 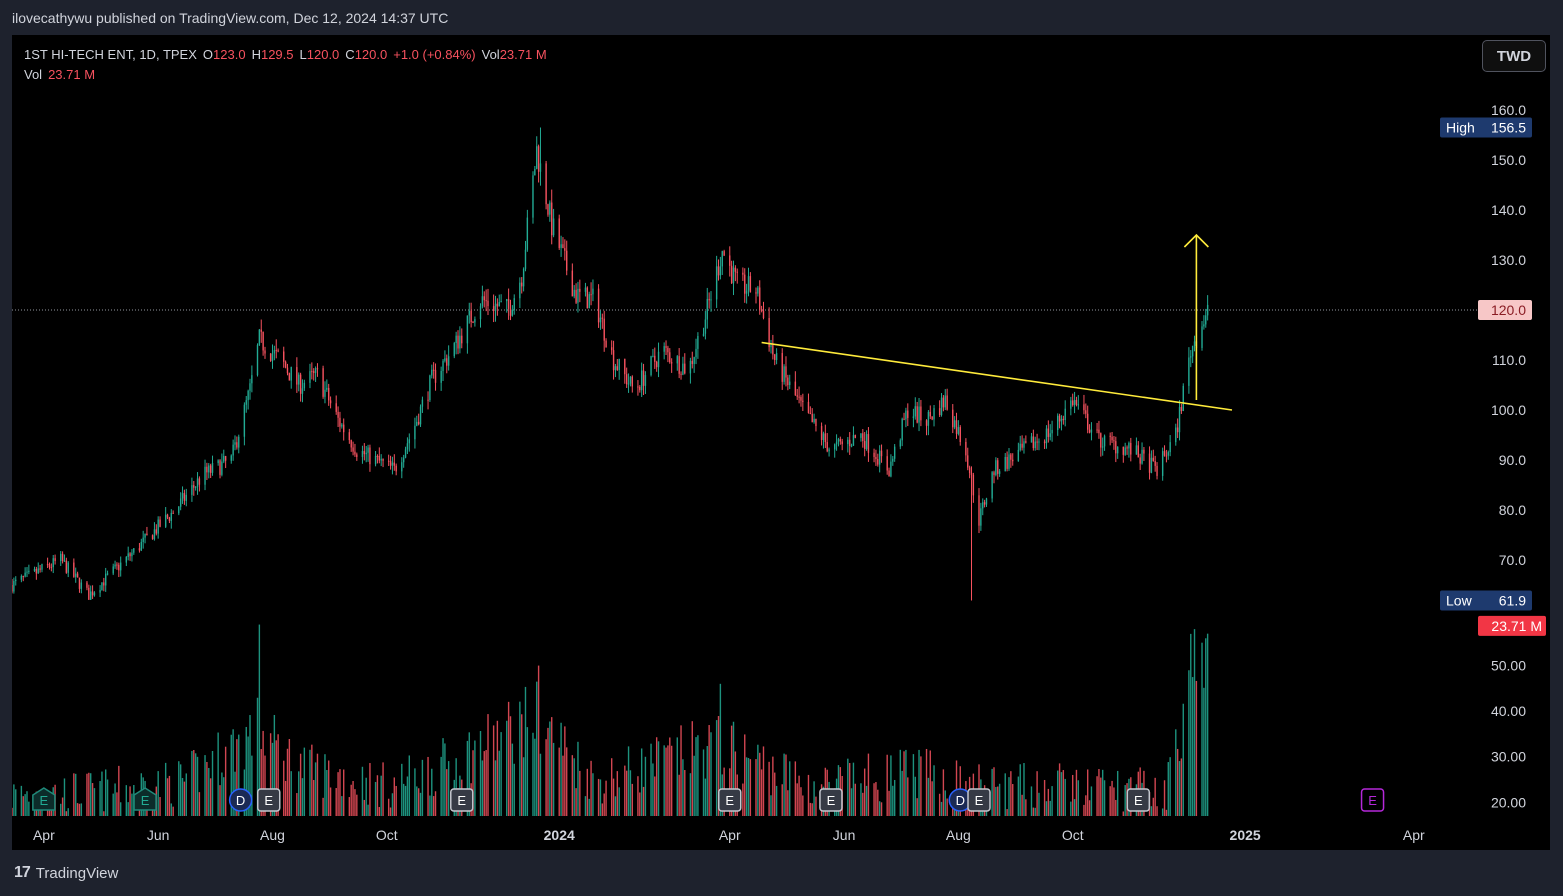 What do you see at coordinates (33, 74) in the screenshot?
I see `legend-volume-indicator-label: Vol` at bounding box center [33, 74].